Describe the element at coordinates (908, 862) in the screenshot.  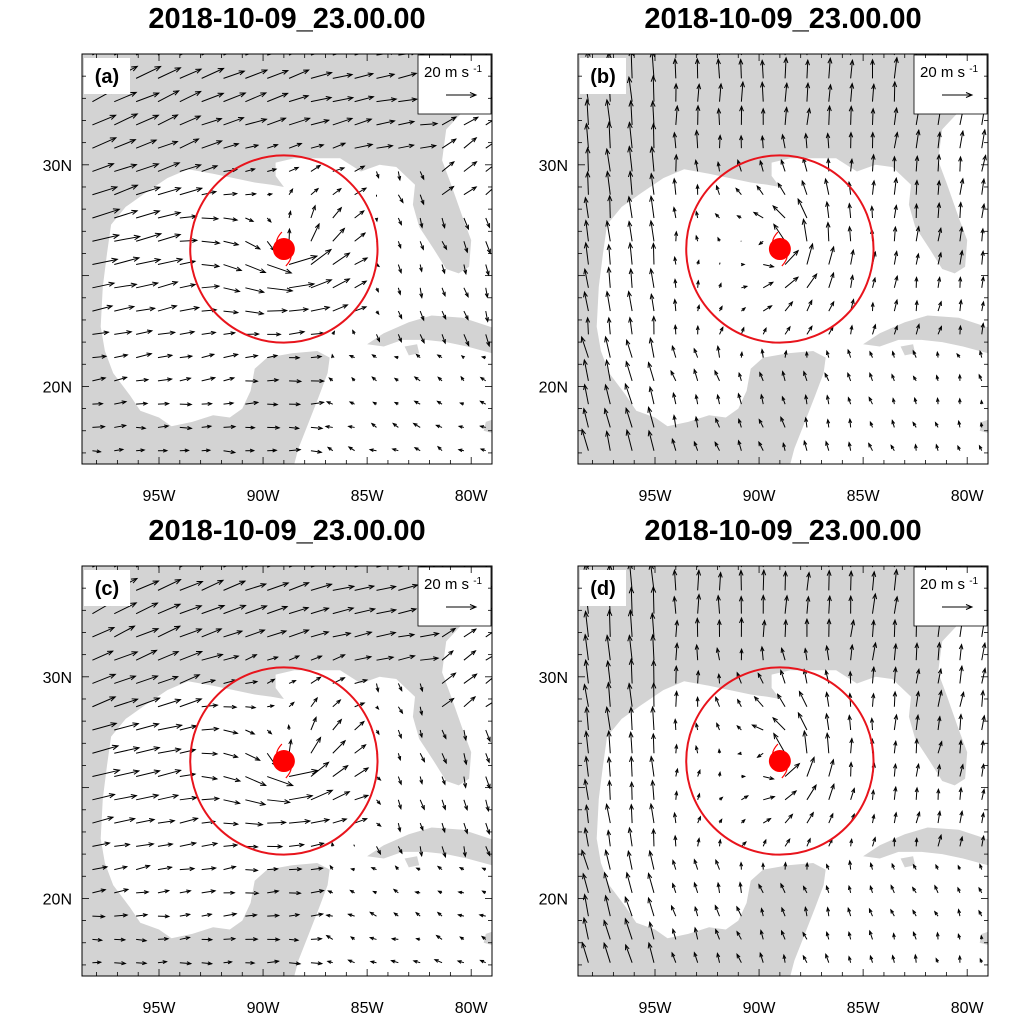
I see `land-mass` at that location.